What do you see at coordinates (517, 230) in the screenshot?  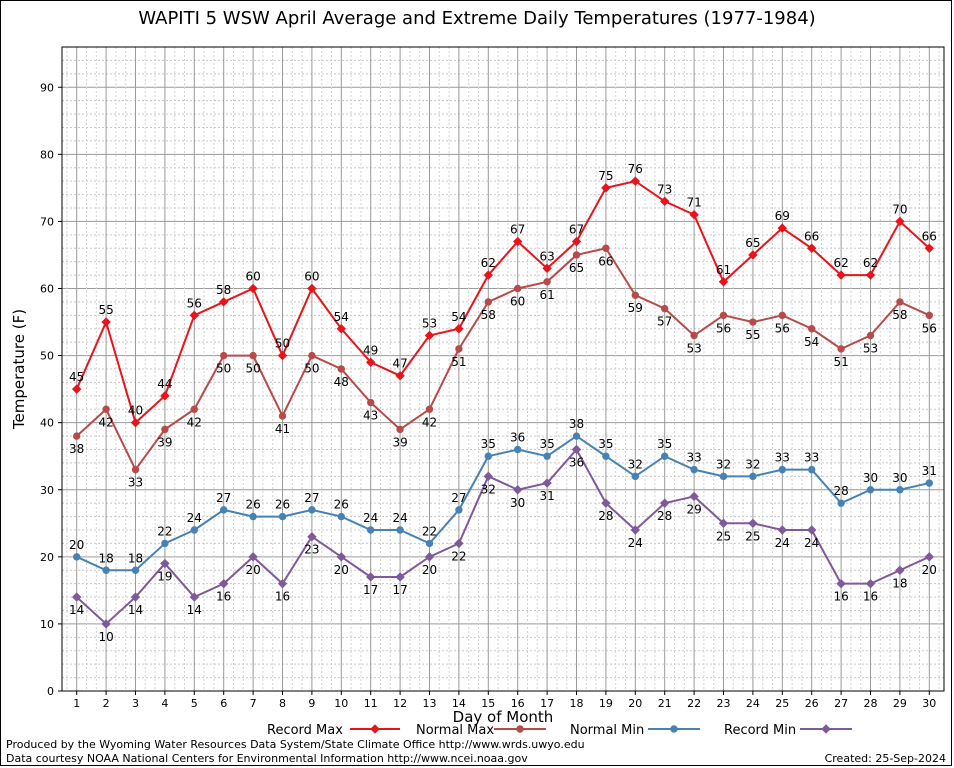 I see `record-max-data-label: 67` at bounding box center [517, 230].